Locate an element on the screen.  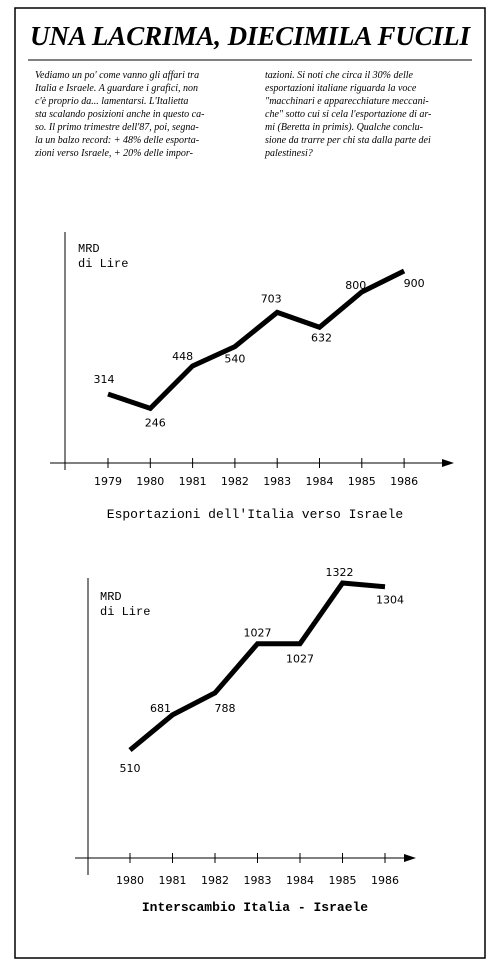
data-label: 448 is located at coordinates (182, 356).